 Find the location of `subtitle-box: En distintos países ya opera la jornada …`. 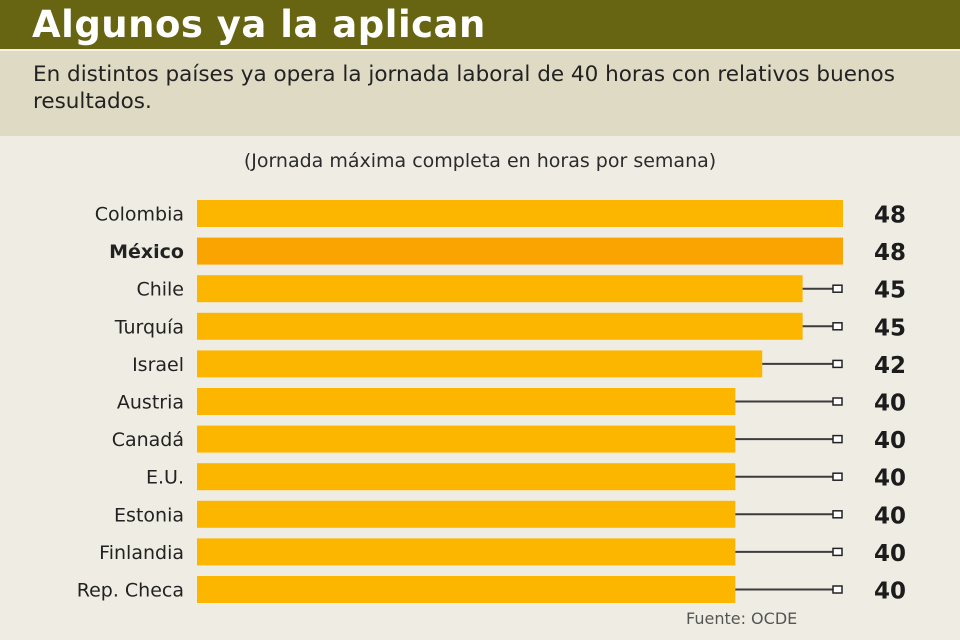

subtitle-box: En distintos países ya opera la jornada … is located at coordinates (480, 93).